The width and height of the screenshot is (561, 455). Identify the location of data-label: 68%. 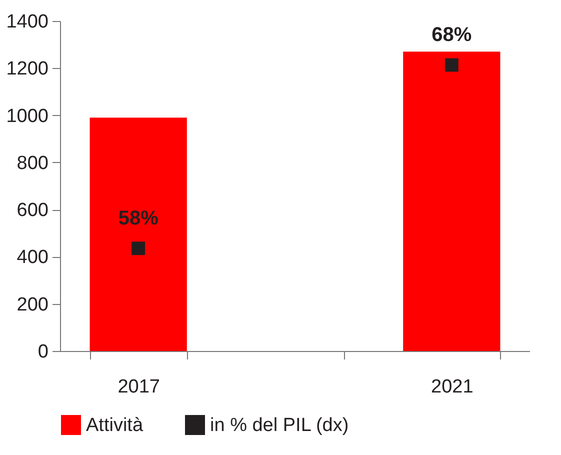
(452, 35).